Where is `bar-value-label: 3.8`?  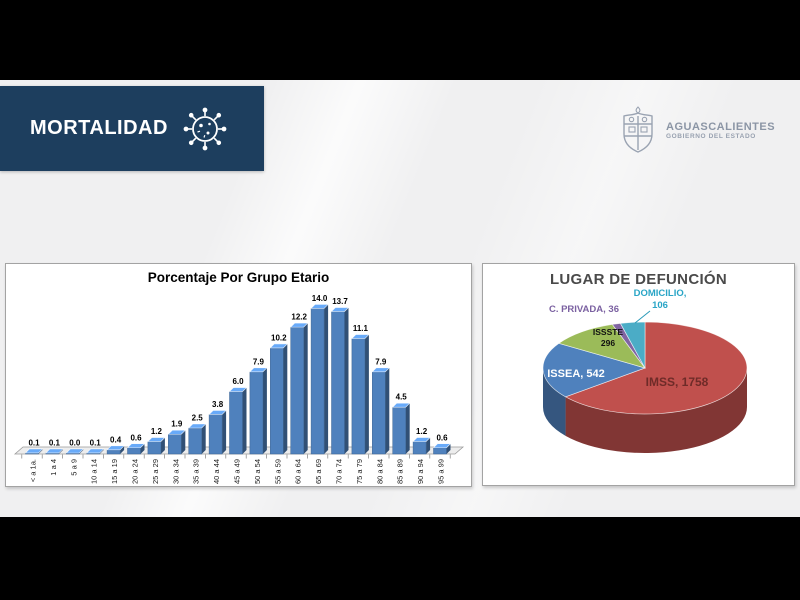
bar-value-label: 3.8 is located at coordinates (218, 404).